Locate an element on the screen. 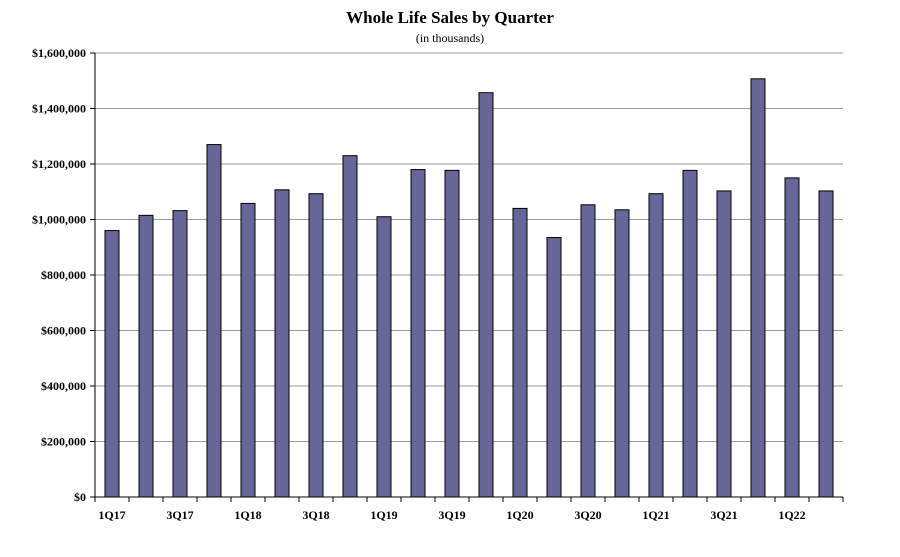 This screenshot has width=900, height=557. y-tick-label: $200,000 is located at coordinates (63, 442).